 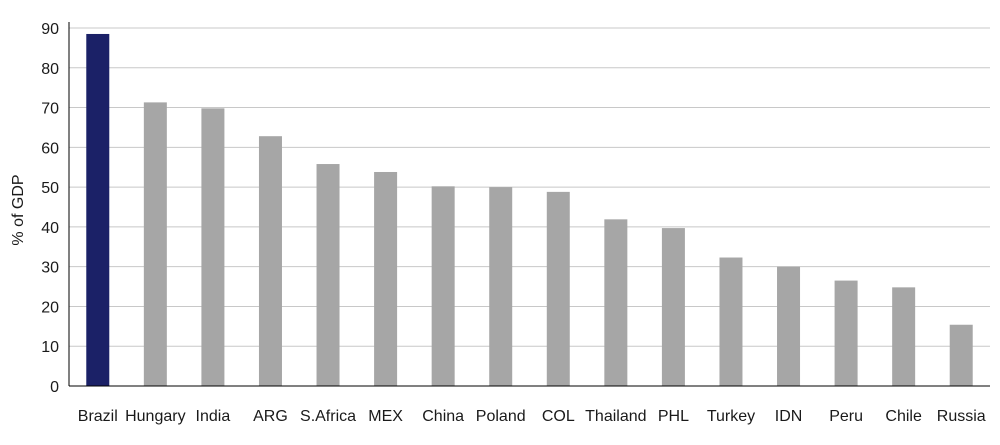 What do you see at coordinates (50, 188) in the screenshot?
I see `y-tick-label: 50` at bounding box center [50, 188].